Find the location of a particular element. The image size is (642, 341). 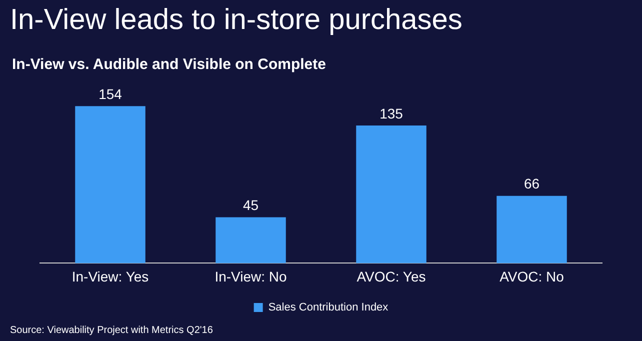

source-note: Source: Viewability Project with Metrics Q2'16 is located at coordinates (111, 330).